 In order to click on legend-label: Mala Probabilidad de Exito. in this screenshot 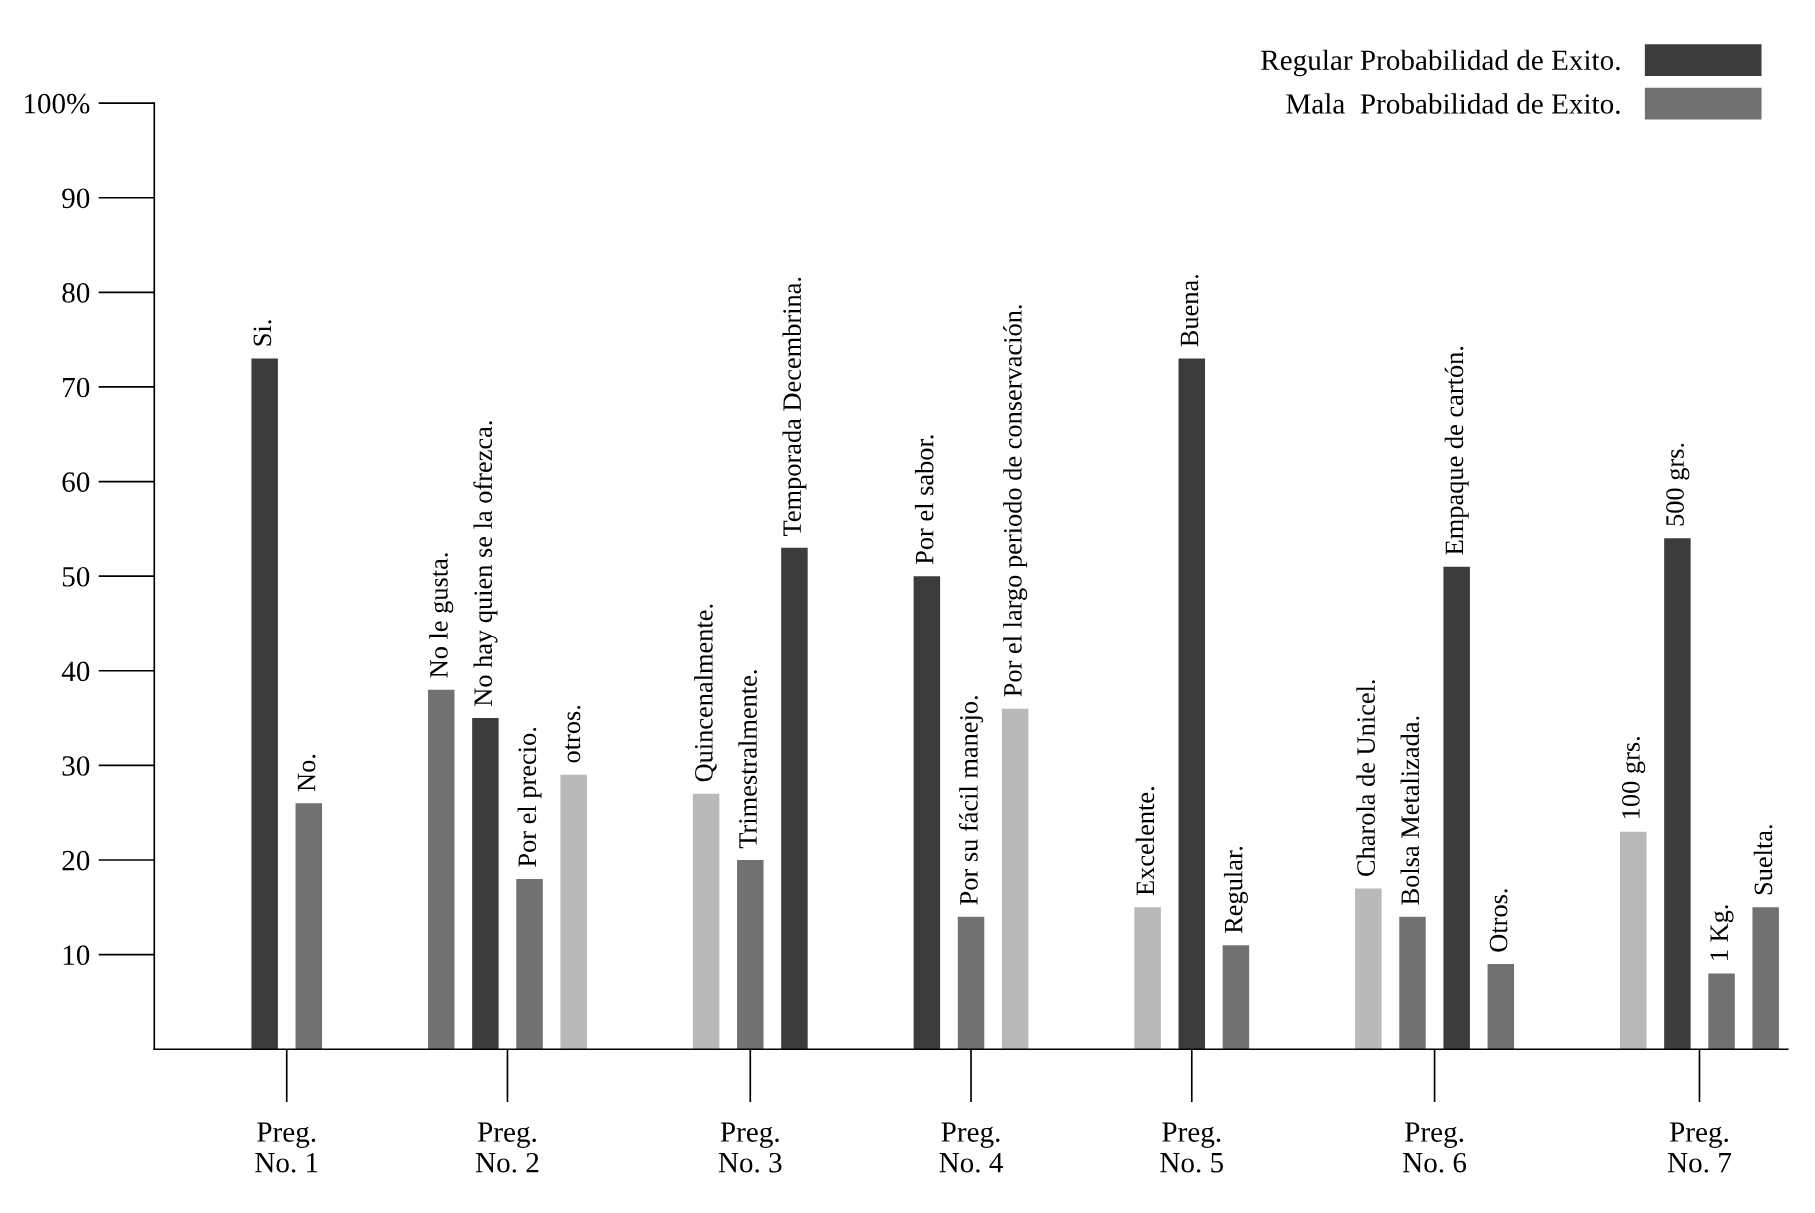, I will do `click(1453, 103)`.